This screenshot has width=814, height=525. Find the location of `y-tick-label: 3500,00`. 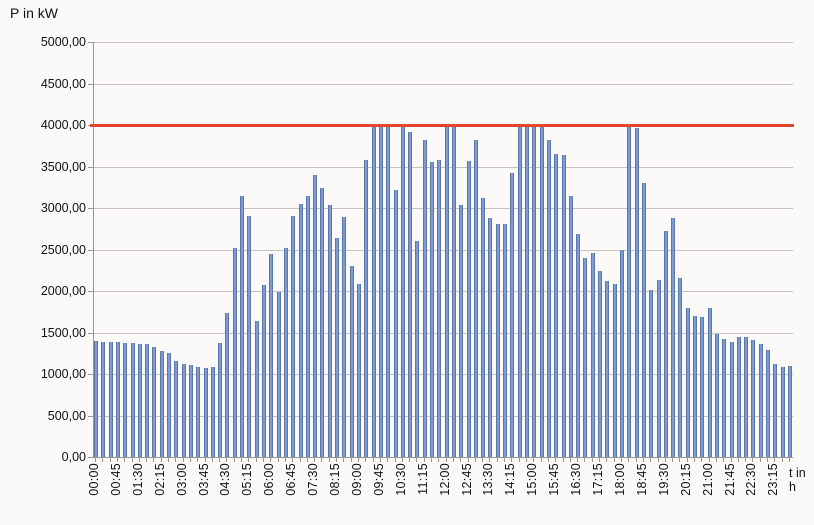

y-tick-label: 3500,00 is located at coordinates (63, 166).